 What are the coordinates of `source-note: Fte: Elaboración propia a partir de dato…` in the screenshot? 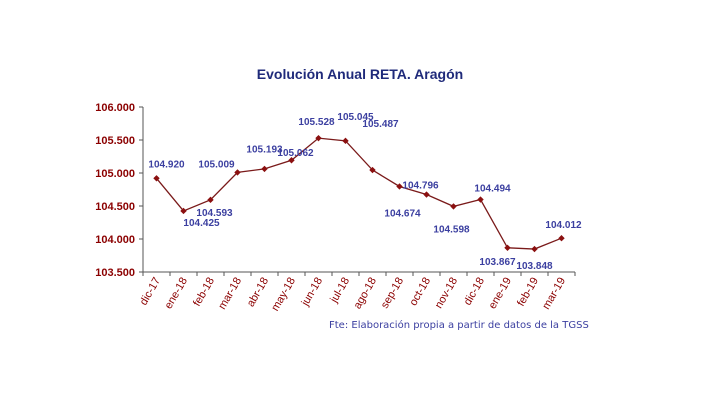 It's located at (459, 325).